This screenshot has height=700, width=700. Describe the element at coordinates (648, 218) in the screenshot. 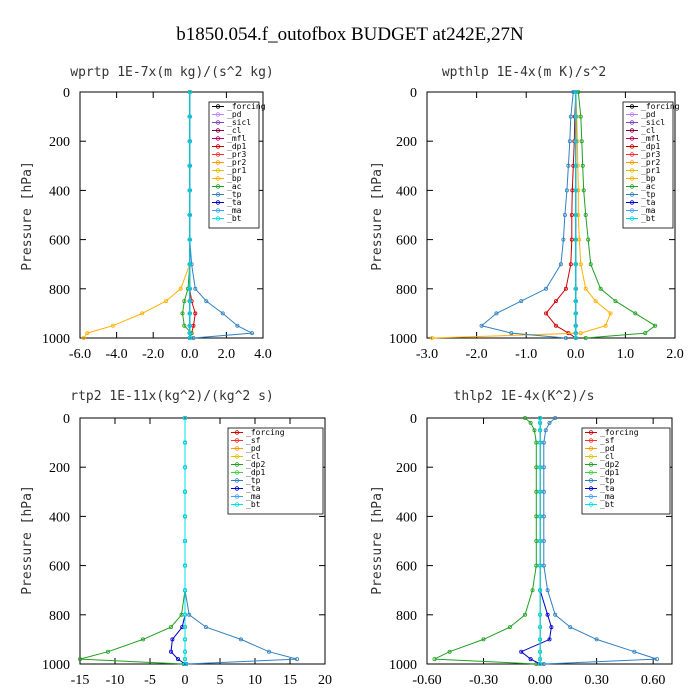

I see `legend-label: _bt` at that location.